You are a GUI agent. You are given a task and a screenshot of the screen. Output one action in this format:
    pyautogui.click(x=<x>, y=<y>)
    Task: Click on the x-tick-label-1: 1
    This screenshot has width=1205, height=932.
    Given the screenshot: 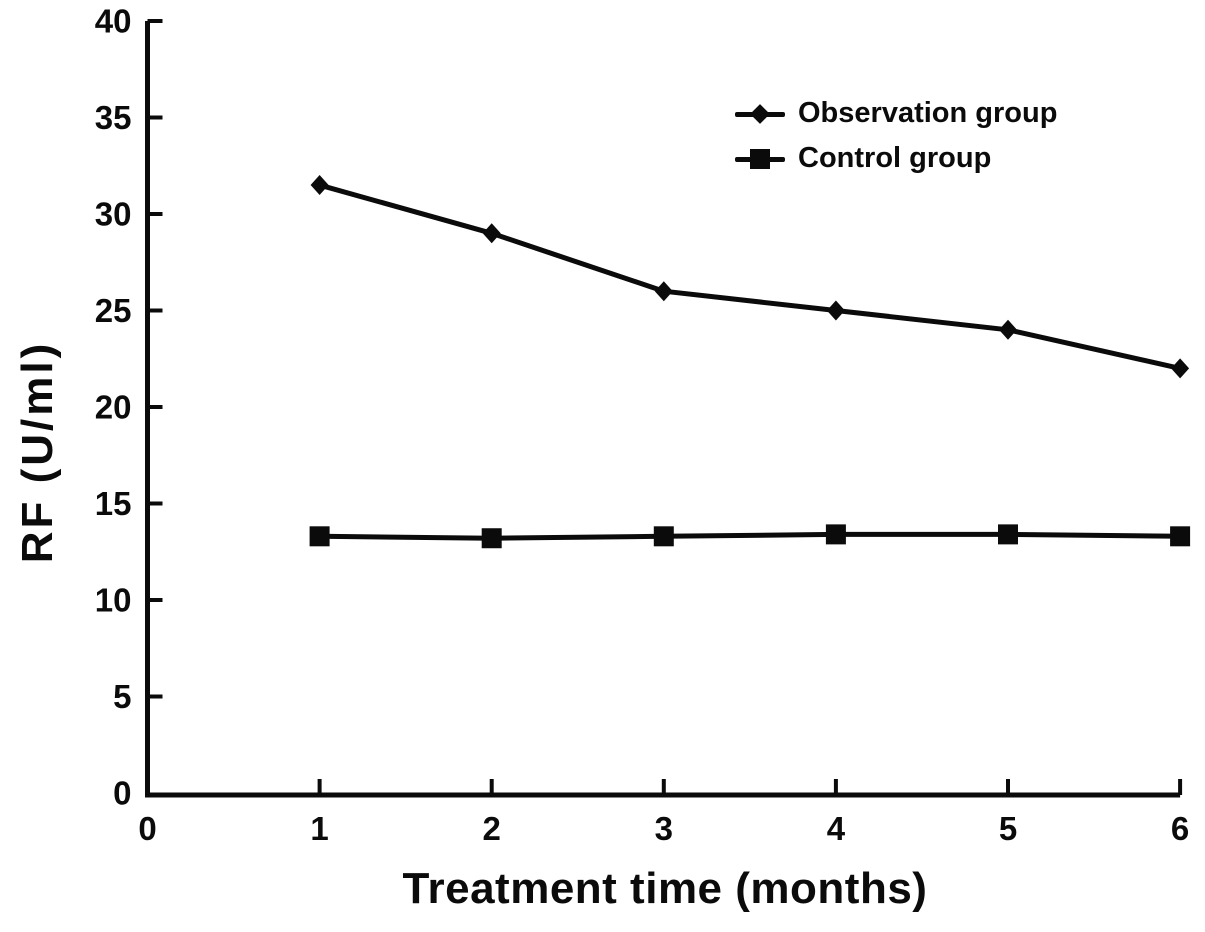 What is the action you would take?
    pyautogui.click(x=319, y=828)
    